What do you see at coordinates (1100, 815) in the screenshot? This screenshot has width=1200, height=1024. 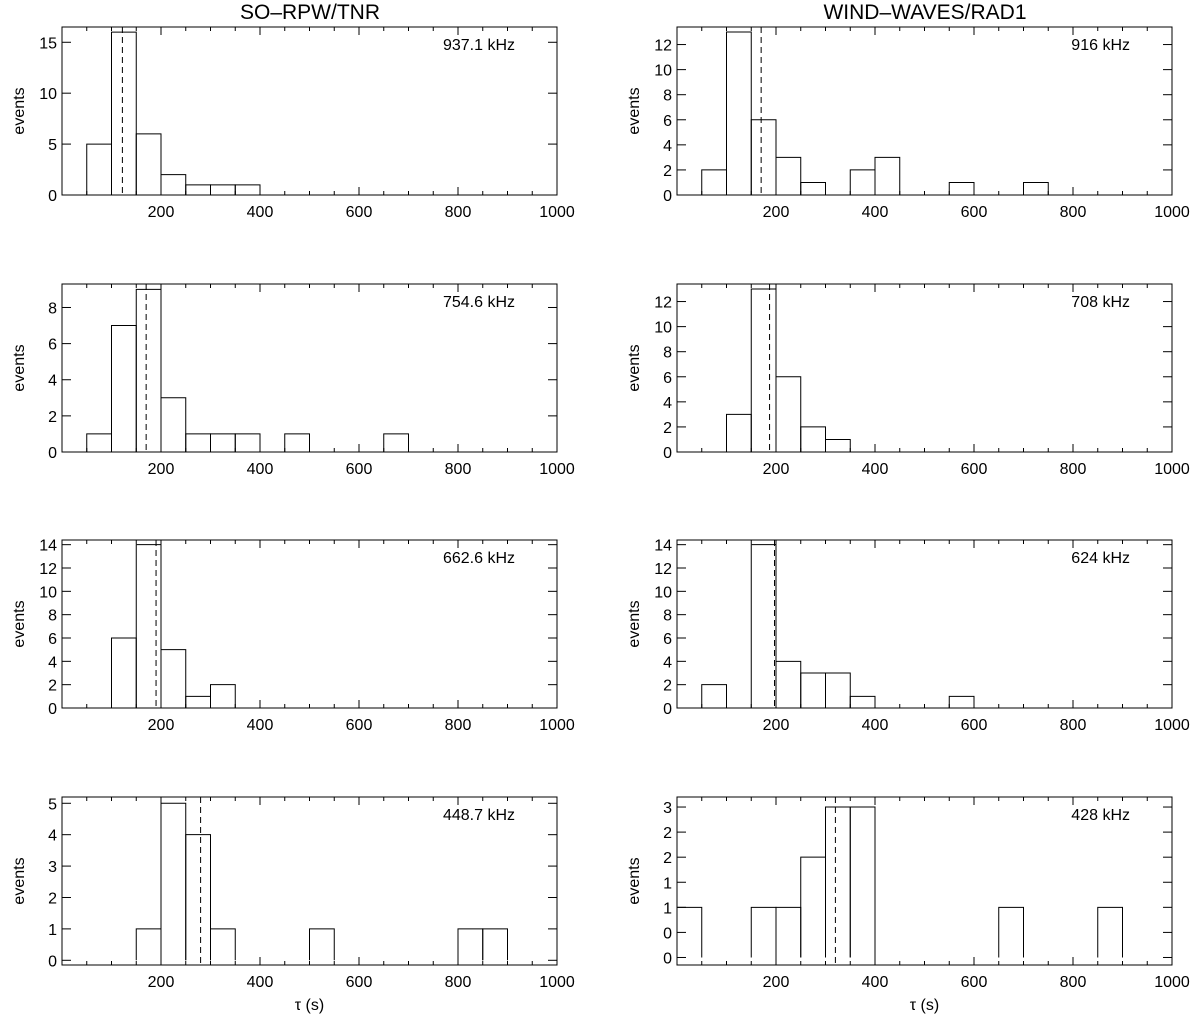 I see `frequency-label: 428 kHz` at bounding box center [1100, 815].